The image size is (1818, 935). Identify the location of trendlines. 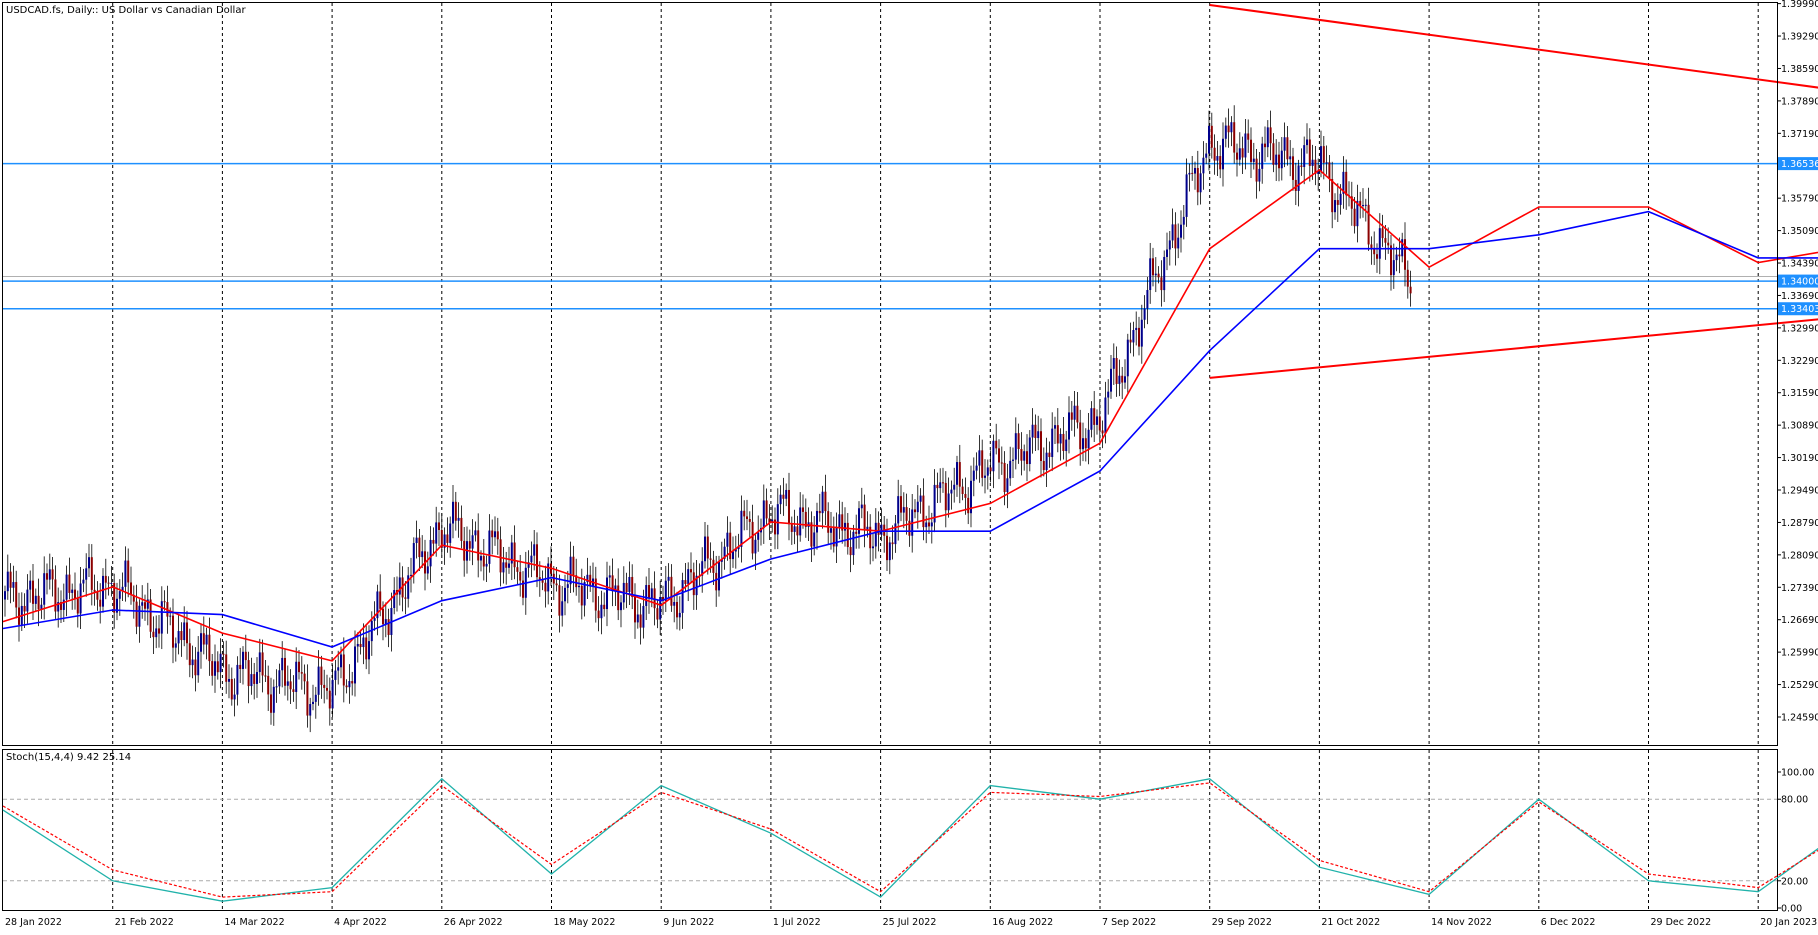
(1513, 191).